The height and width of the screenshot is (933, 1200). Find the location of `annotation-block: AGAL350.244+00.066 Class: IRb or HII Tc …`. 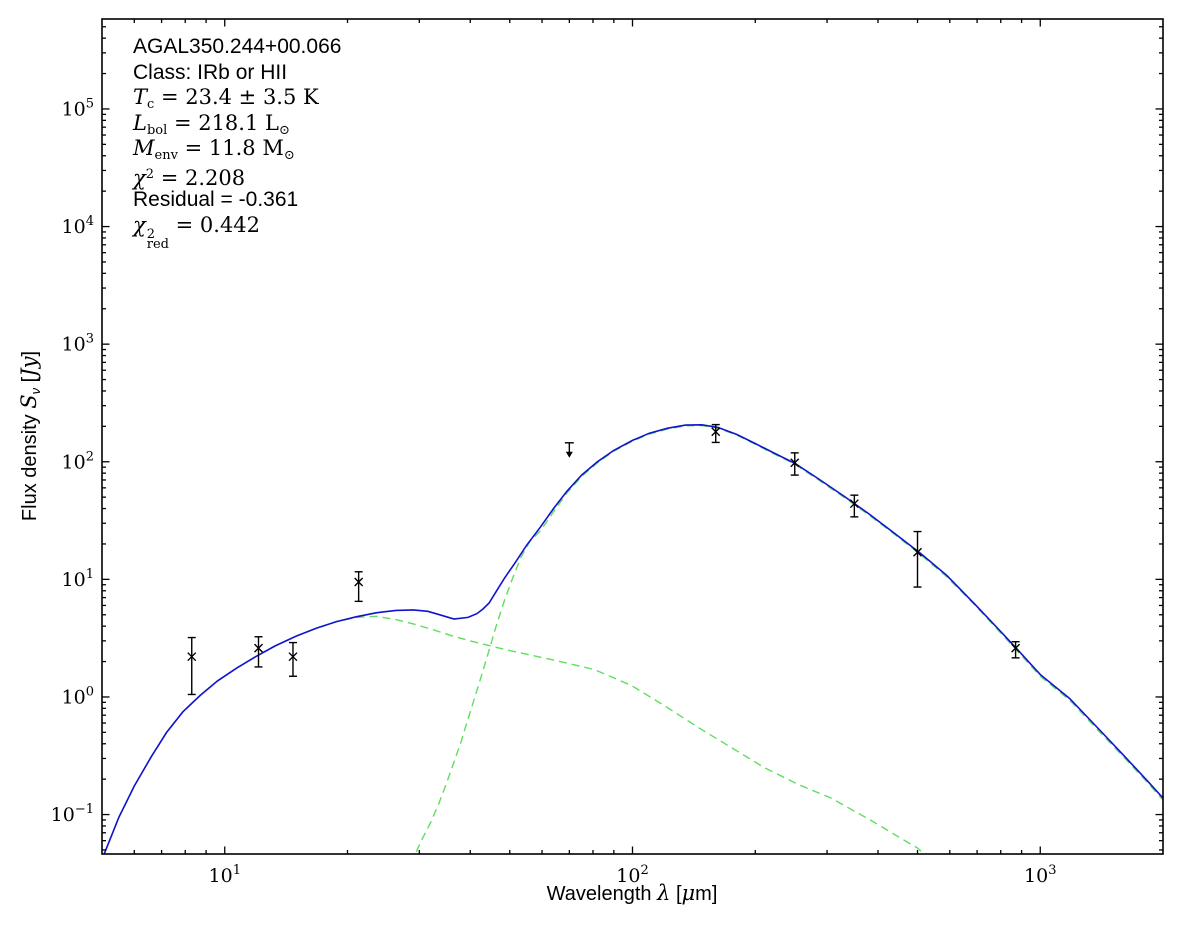

annotation-block: AGAL350.244+00.066 Class: IRb or HII Tc … is located at coordinates (237, 143).